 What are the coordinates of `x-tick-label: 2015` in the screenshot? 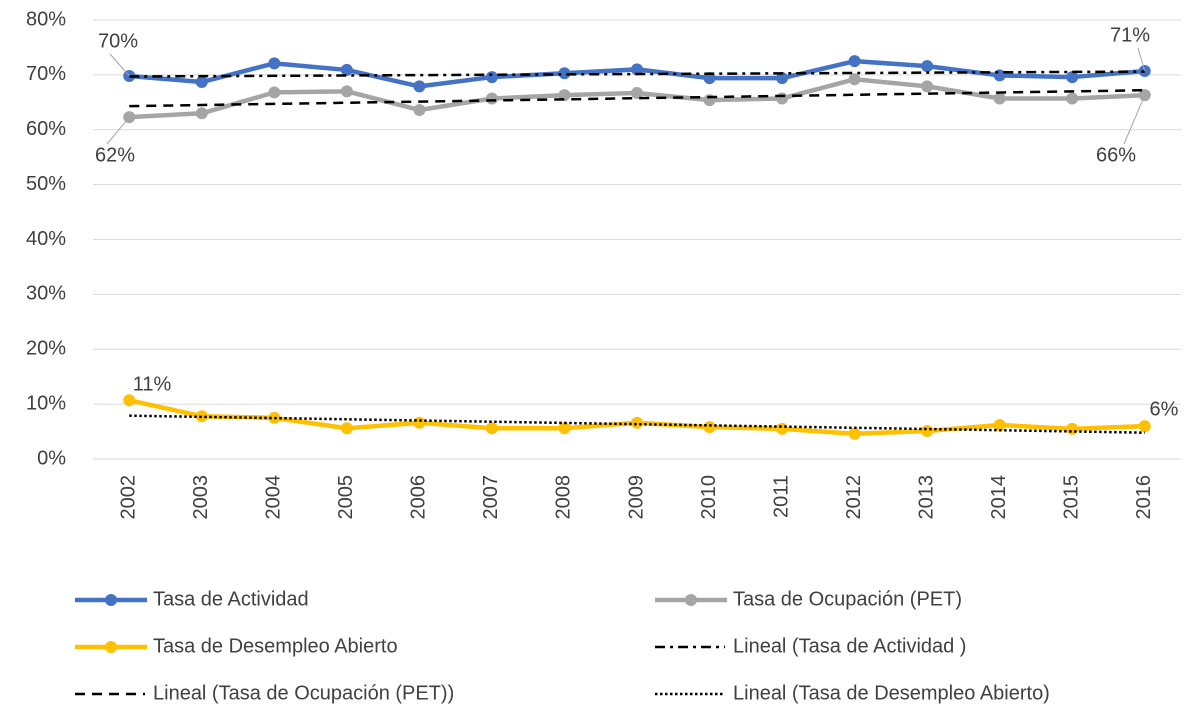 It's located at (1071, 497).